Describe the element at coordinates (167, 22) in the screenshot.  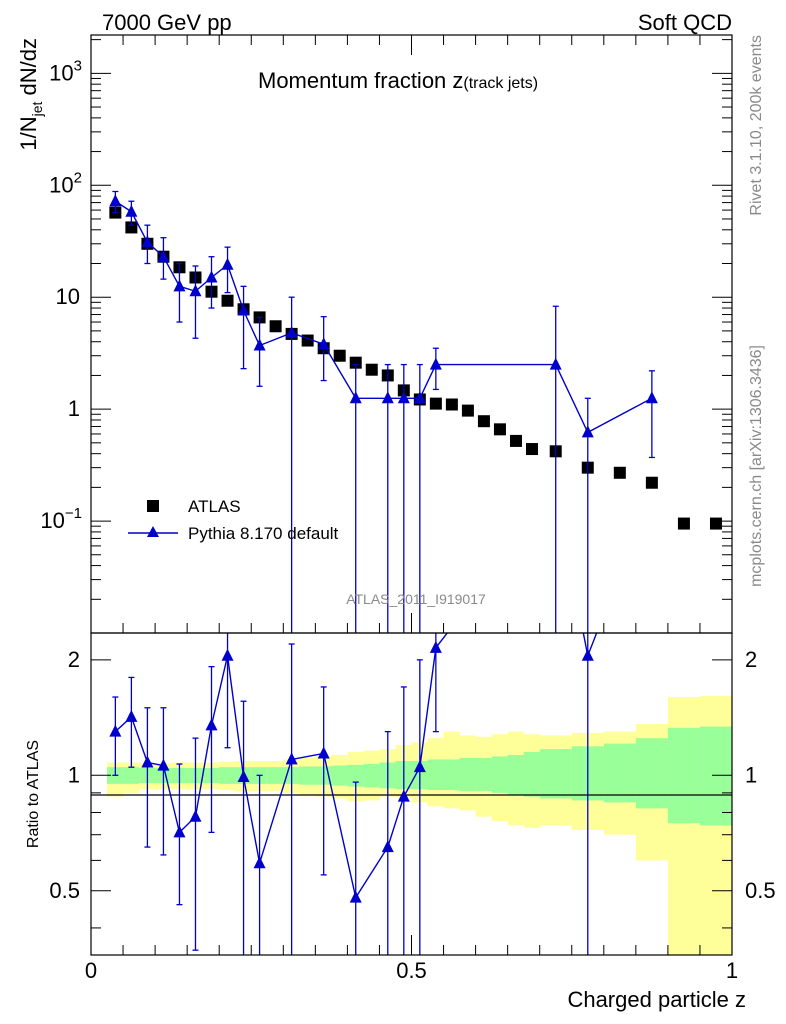
I see `header-energy-label: 7000 GeV pp` at that location.